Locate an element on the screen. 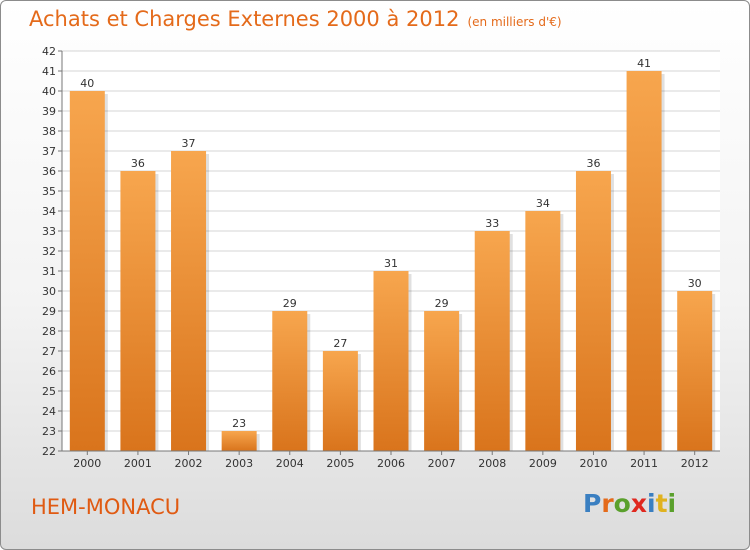  y-tick-label: 39 is located at coordinates (49, 111).